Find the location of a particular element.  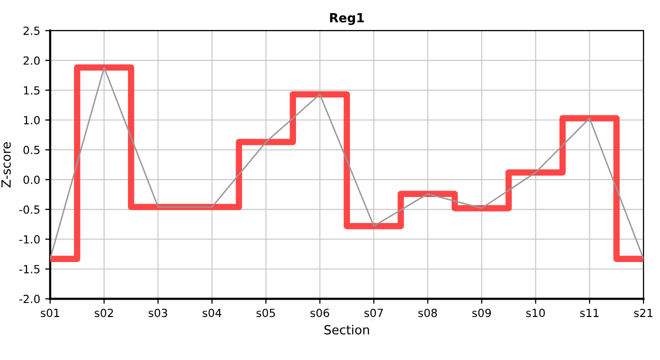

x-tick-label: s01 is located at coordinates (50, 313).